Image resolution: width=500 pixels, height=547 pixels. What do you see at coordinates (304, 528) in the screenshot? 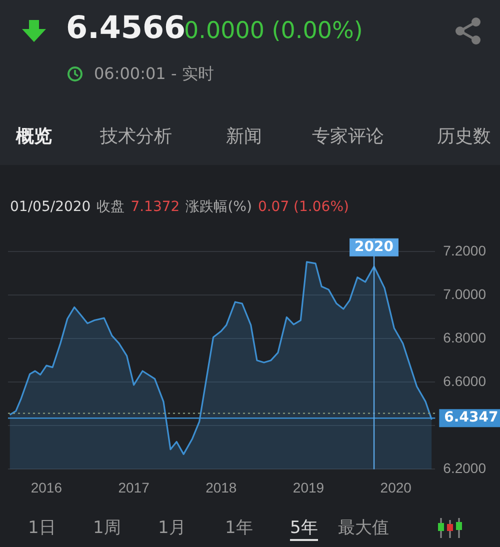
I see `text: 5年` at bounding box center [304, 528].